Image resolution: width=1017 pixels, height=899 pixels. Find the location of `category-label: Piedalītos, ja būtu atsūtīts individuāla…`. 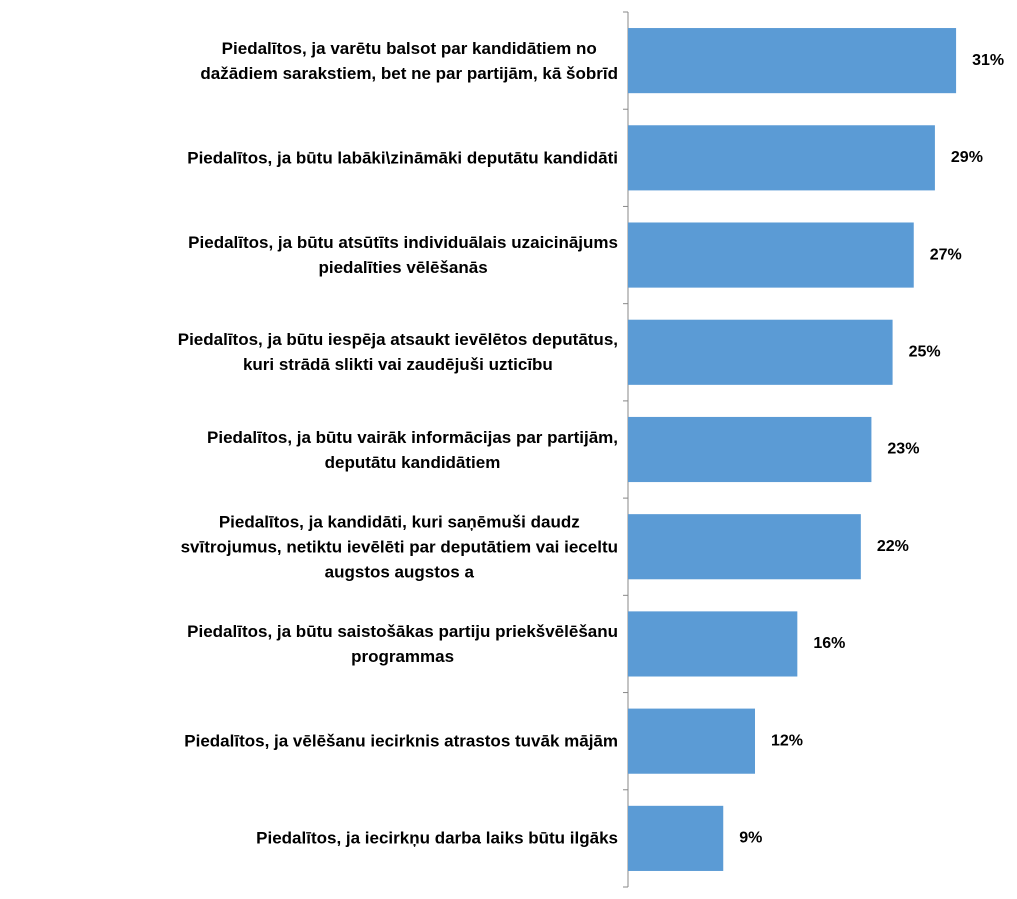

category-label: Piedalītos, ja būtu atsūtīts individuāla… is located at coordinates (403, 255).